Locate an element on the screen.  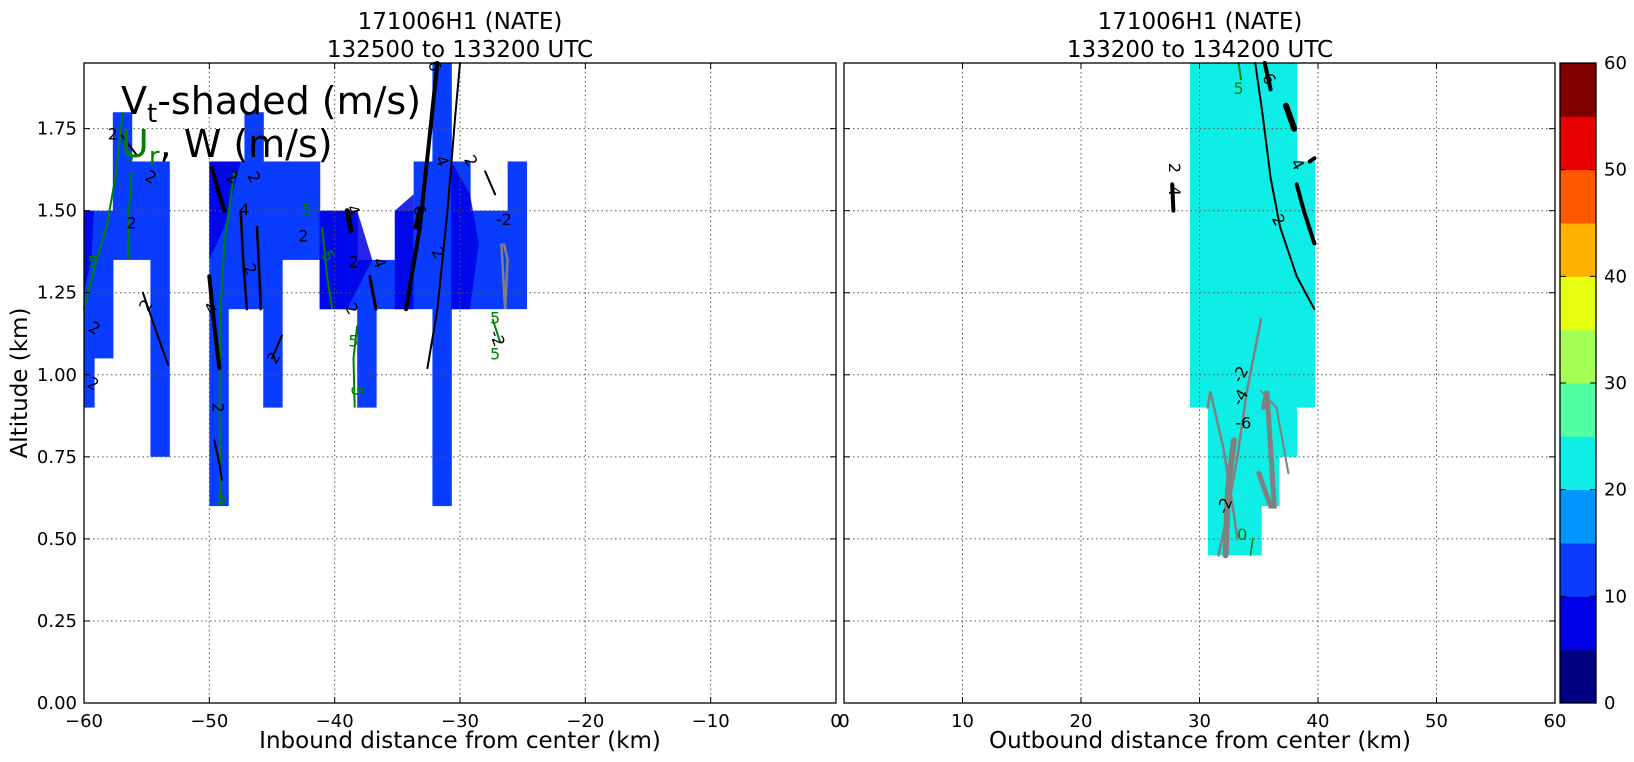
colorbar-tick-label: 20 is located at coordinates (1615, 490).